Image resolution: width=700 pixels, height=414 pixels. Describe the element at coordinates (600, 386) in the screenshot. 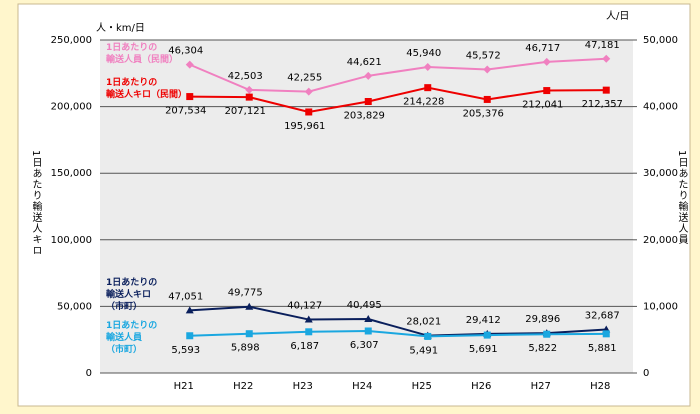

I see `x-tick-label: H28` at that location.